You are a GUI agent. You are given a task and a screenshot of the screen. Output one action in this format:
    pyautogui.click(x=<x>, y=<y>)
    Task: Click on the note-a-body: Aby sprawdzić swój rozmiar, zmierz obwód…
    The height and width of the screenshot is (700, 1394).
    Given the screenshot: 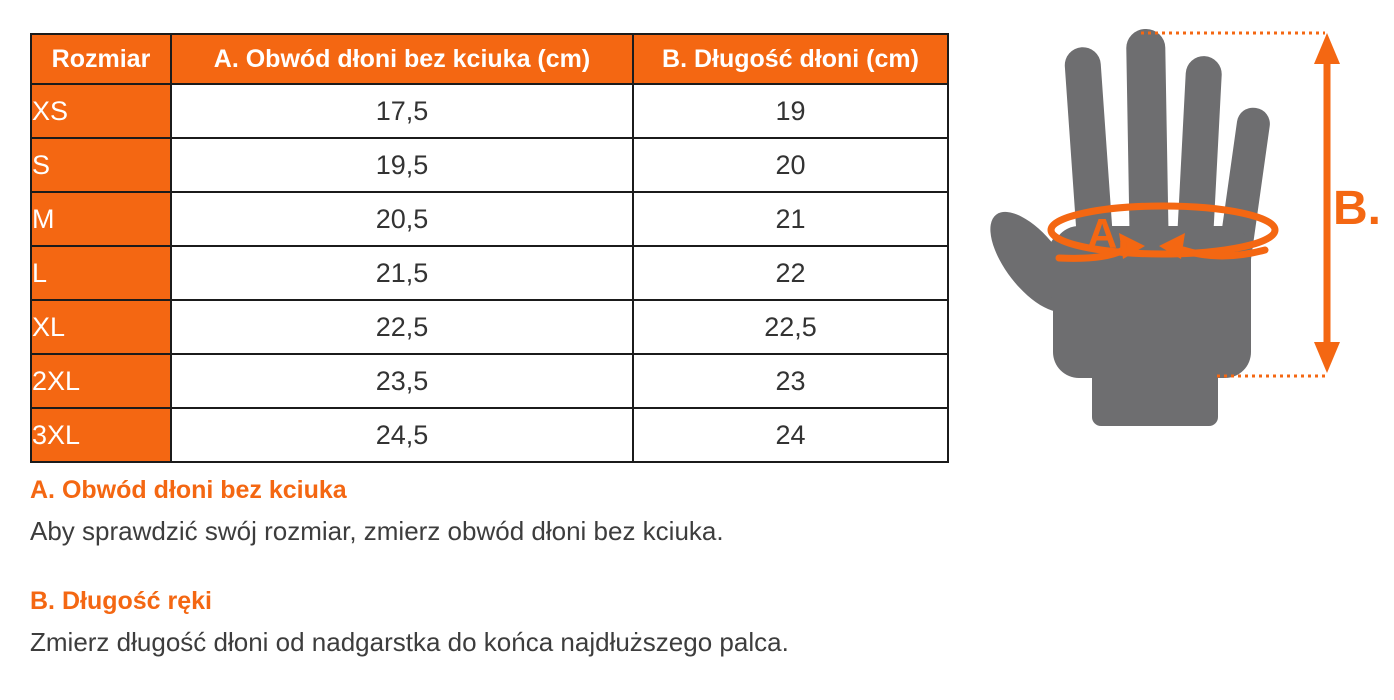 What is the action you would take?
    pyautogui.click(x=377, y=531)
    